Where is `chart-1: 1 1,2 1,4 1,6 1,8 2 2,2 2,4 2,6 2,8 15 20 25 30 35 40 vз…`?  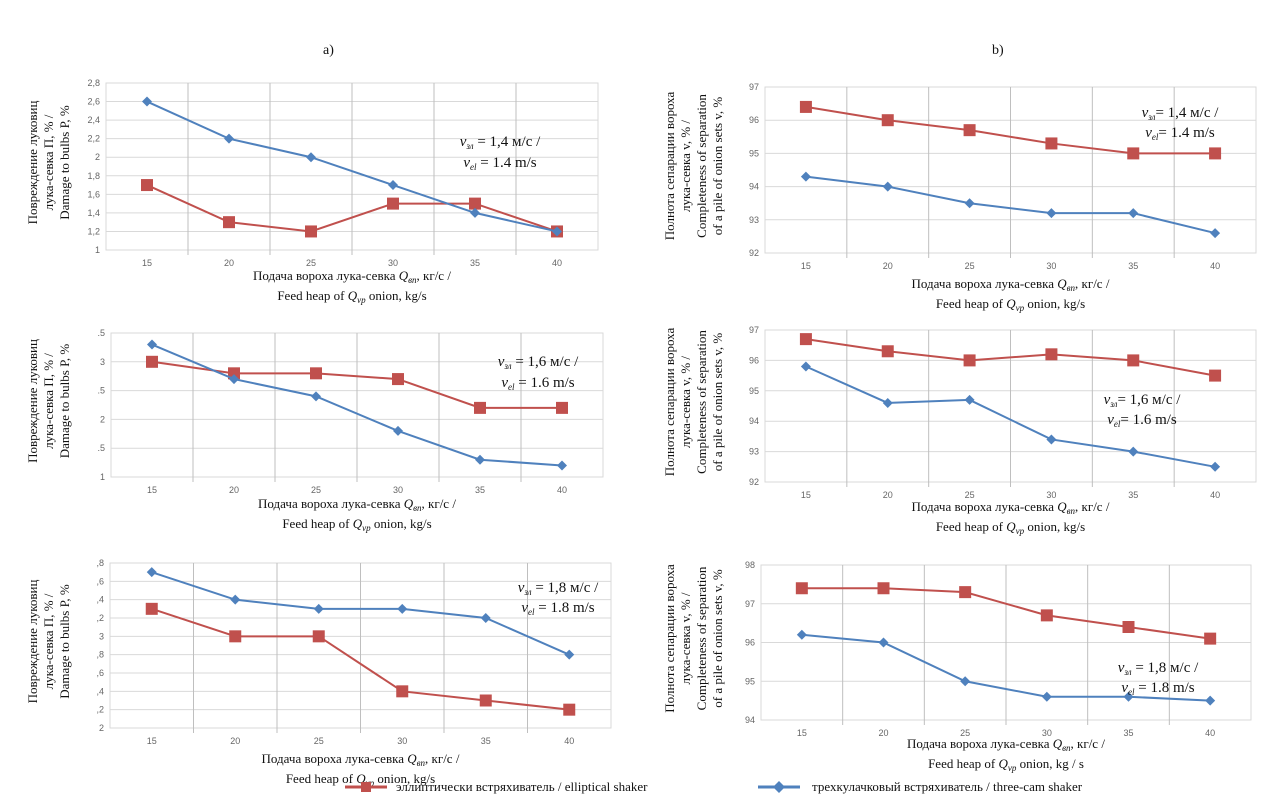 chart-1: 1 1,2 1,4 1,6 1,8 2 2,2 2,4 2,6 2,8 15 20 25 30 35 40 vз… is located at coordinates (312, 191).